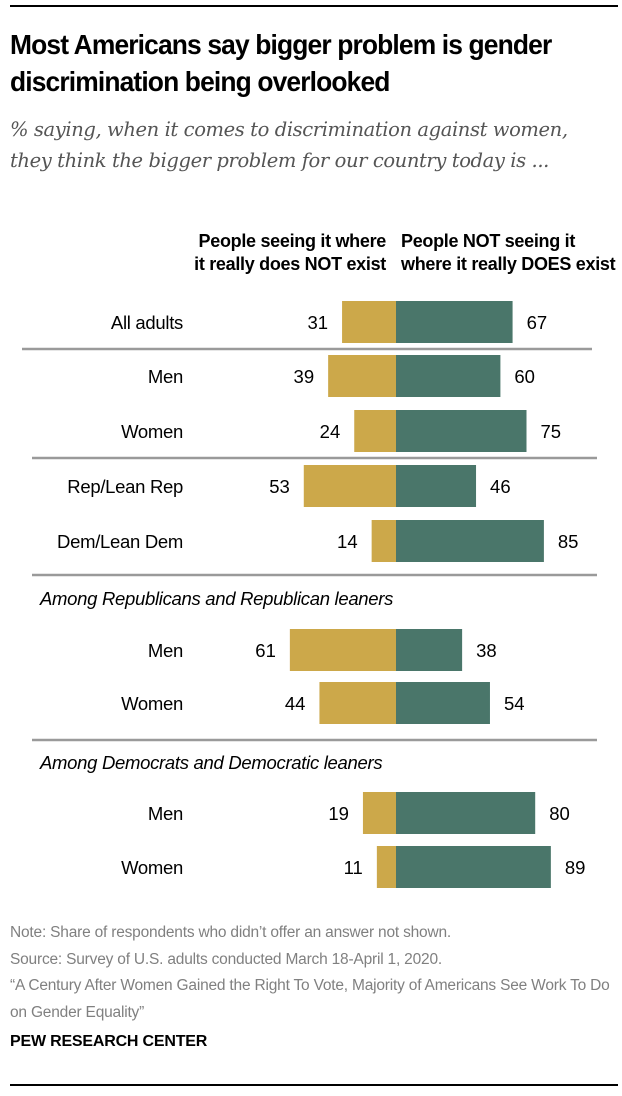 Image resolution: width=622 pixels, height=1096 pixels. What do you see at coordinates (338, 813) in the screenshot?
I see `data-label-left: 19` at bounding box center [338, 813].